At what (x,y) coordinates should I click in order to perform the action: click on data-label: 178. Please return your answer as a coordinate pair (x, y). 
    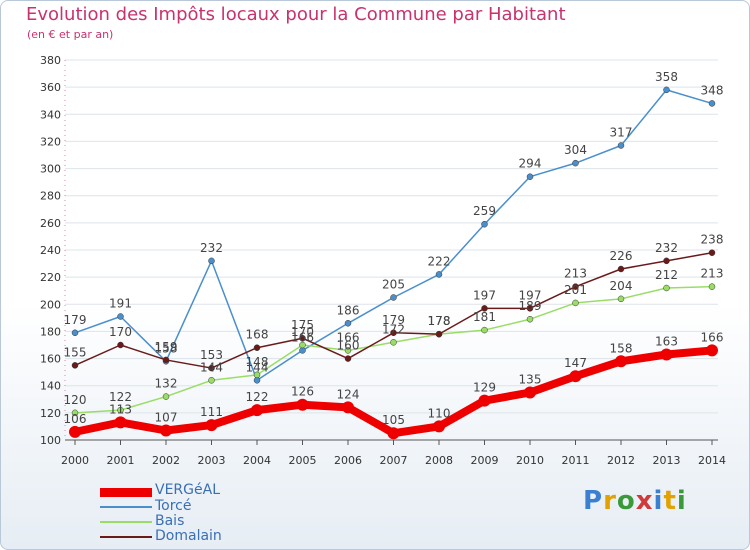
    Looking at the image, I should click on (439, 321).